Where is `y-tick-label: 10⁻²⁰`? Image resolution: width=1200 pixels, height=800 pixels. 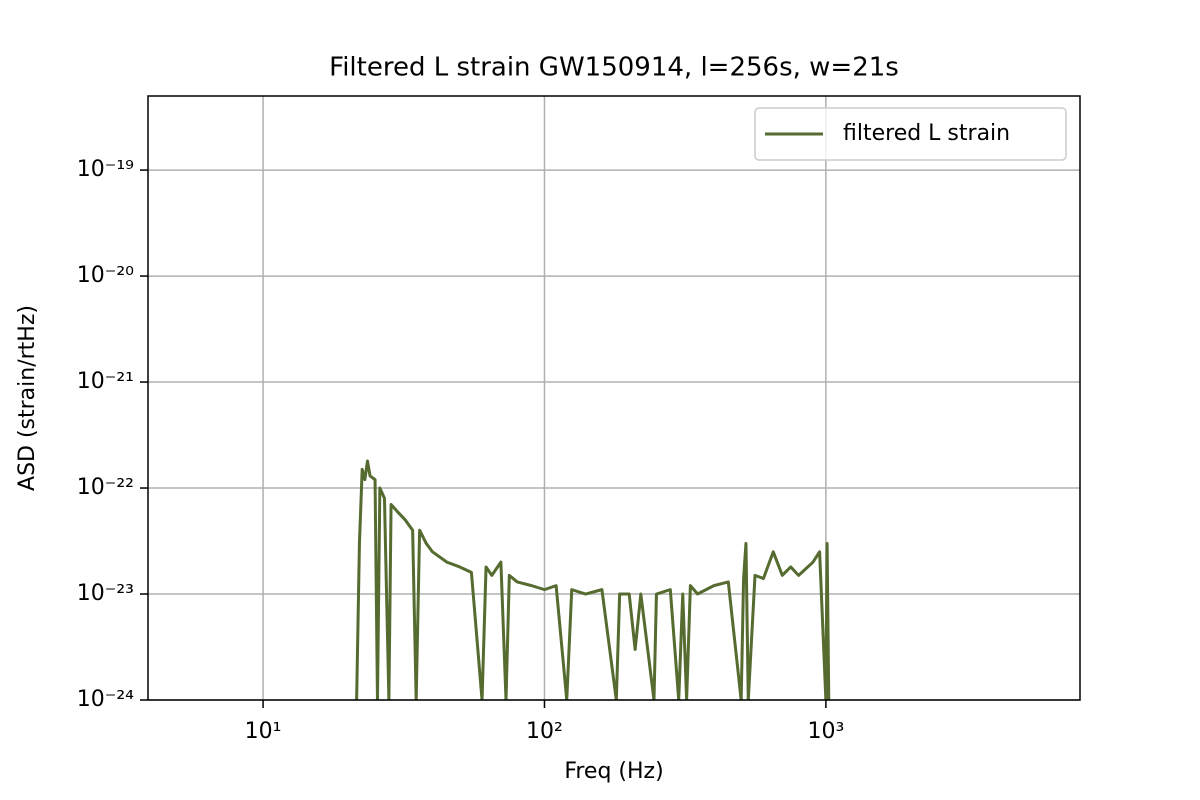
y-tick-label: 10⁻²⁰ is located at coordinates (105, 275).